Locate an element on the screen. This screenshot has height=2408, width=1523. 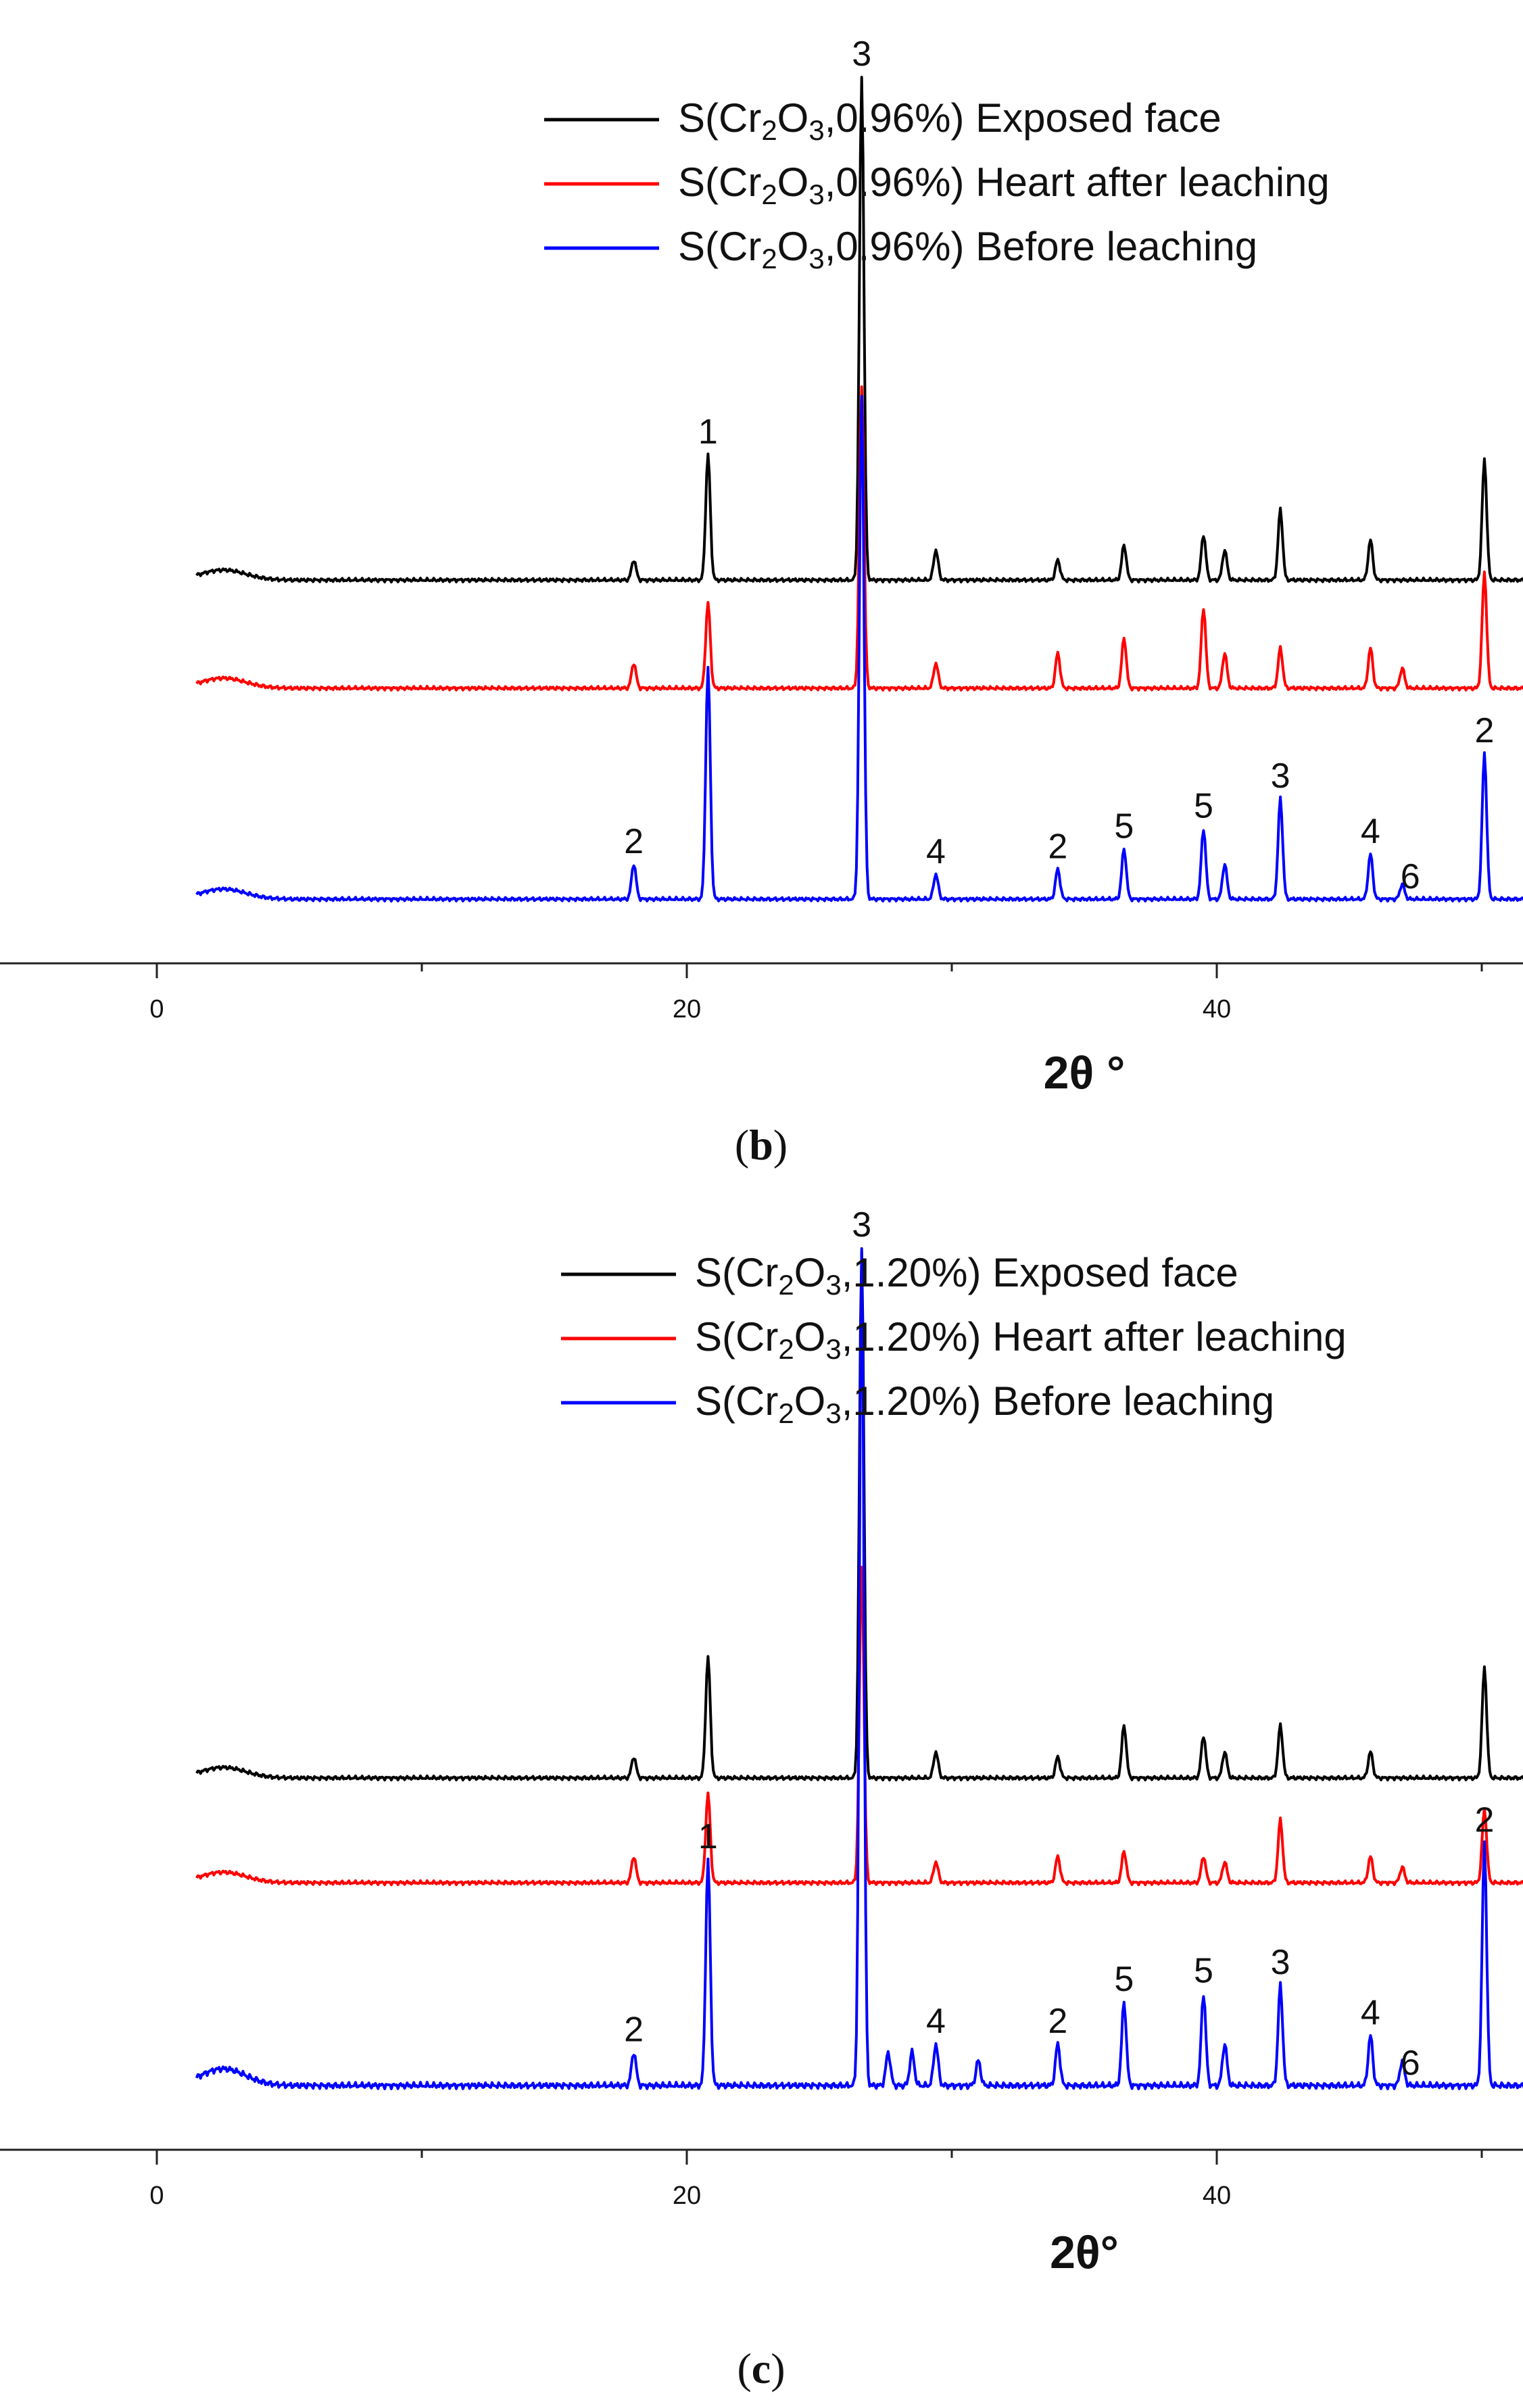
legend-label: S(Cr2O3,0.96%) Exposed face is located at coordinates (950, 120).